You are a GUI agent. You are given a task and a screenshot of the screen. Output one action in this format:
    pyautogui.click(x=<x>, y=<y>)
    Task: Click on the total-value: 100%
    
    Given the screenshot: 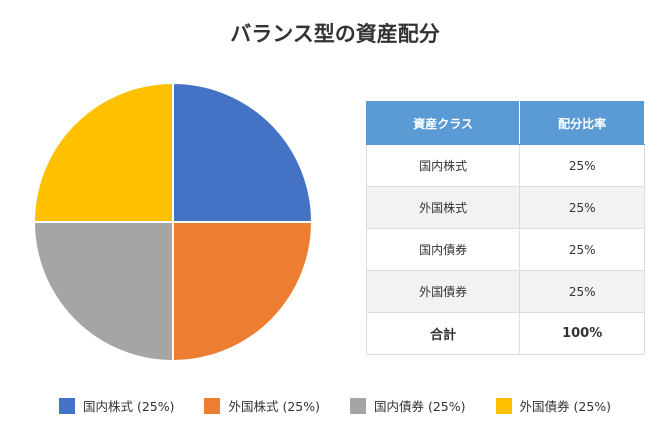 What is the action you would take?
    pyautogui.click(x=582, y=333)
    